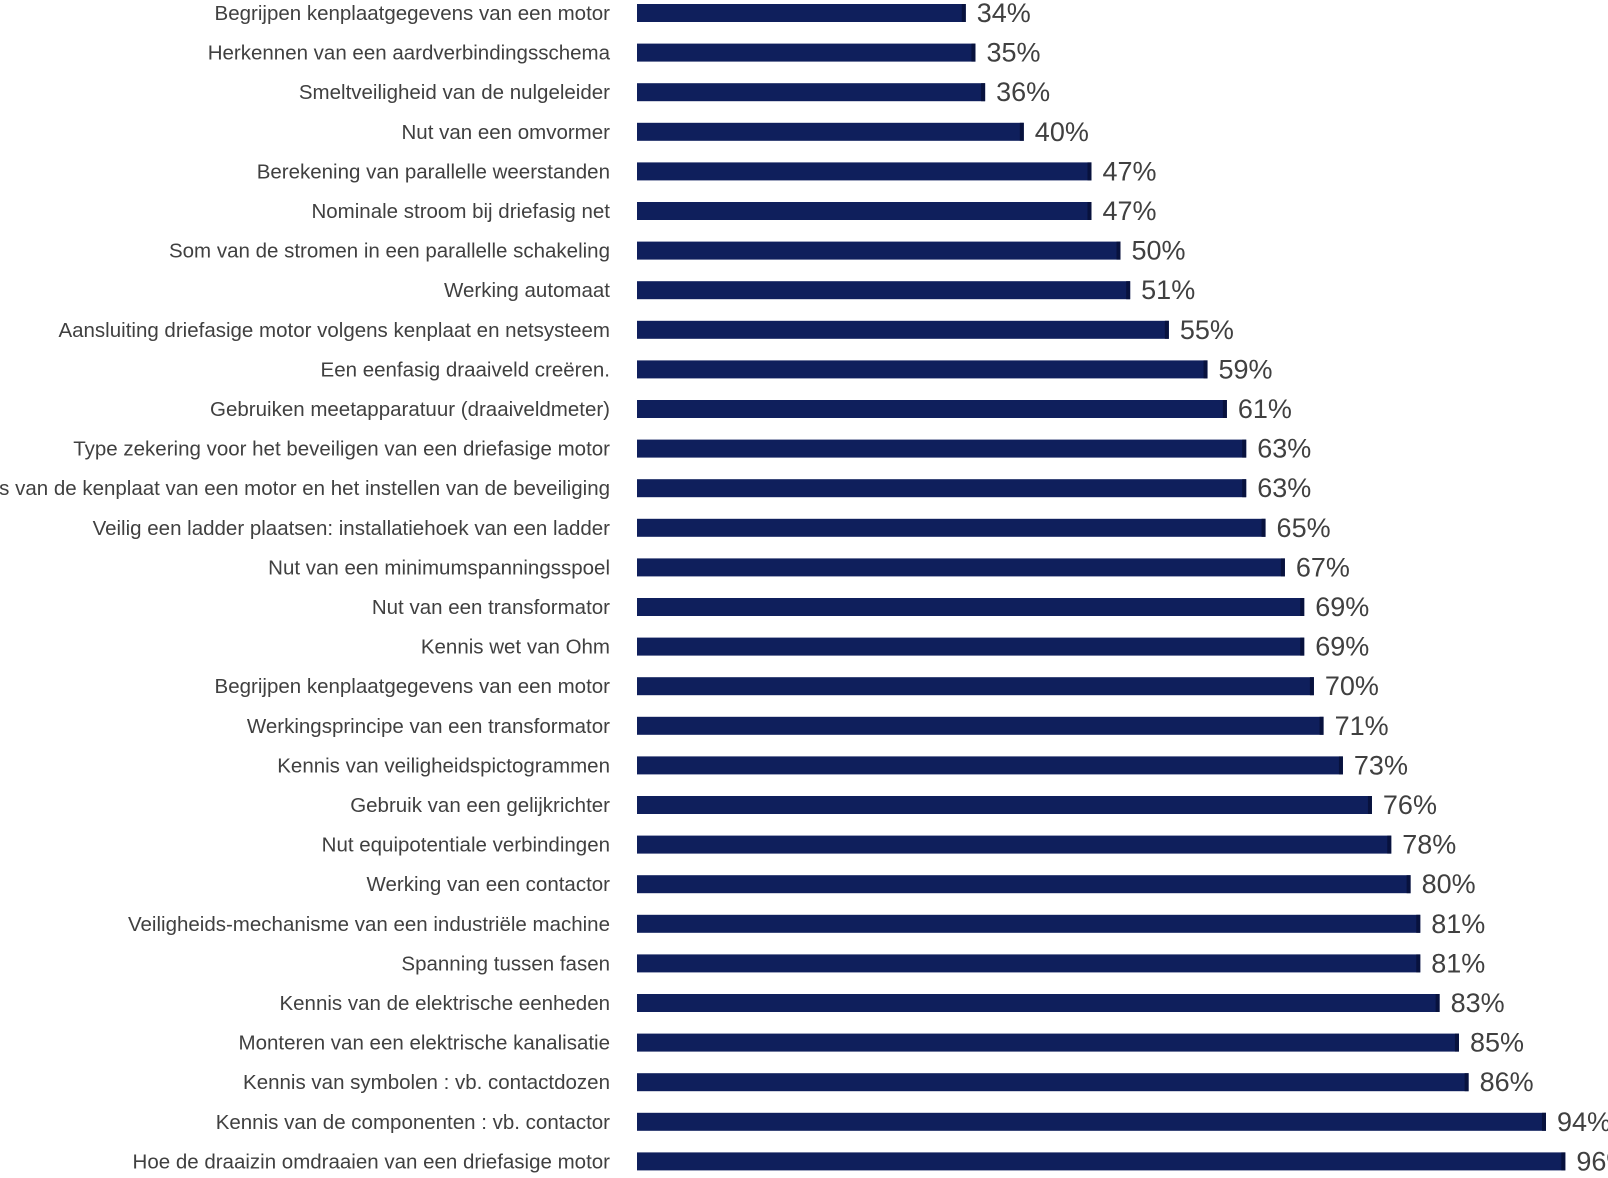 The image size is (1608, 1178). Describe the element at coordinates (409, 53) in the screenshot. I see `category-tick-label: Herkennen van een aardverbindingsschema` at that location.